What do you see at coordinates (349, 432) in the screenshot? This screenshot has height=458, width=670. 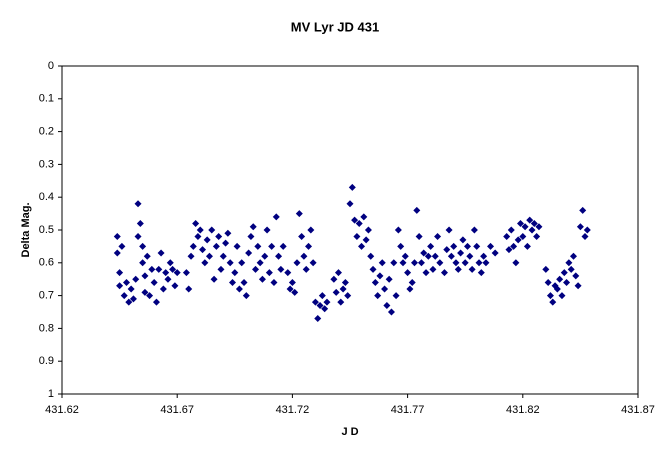 I see `x-axis-title: J D` at bounding box center [349, 432].